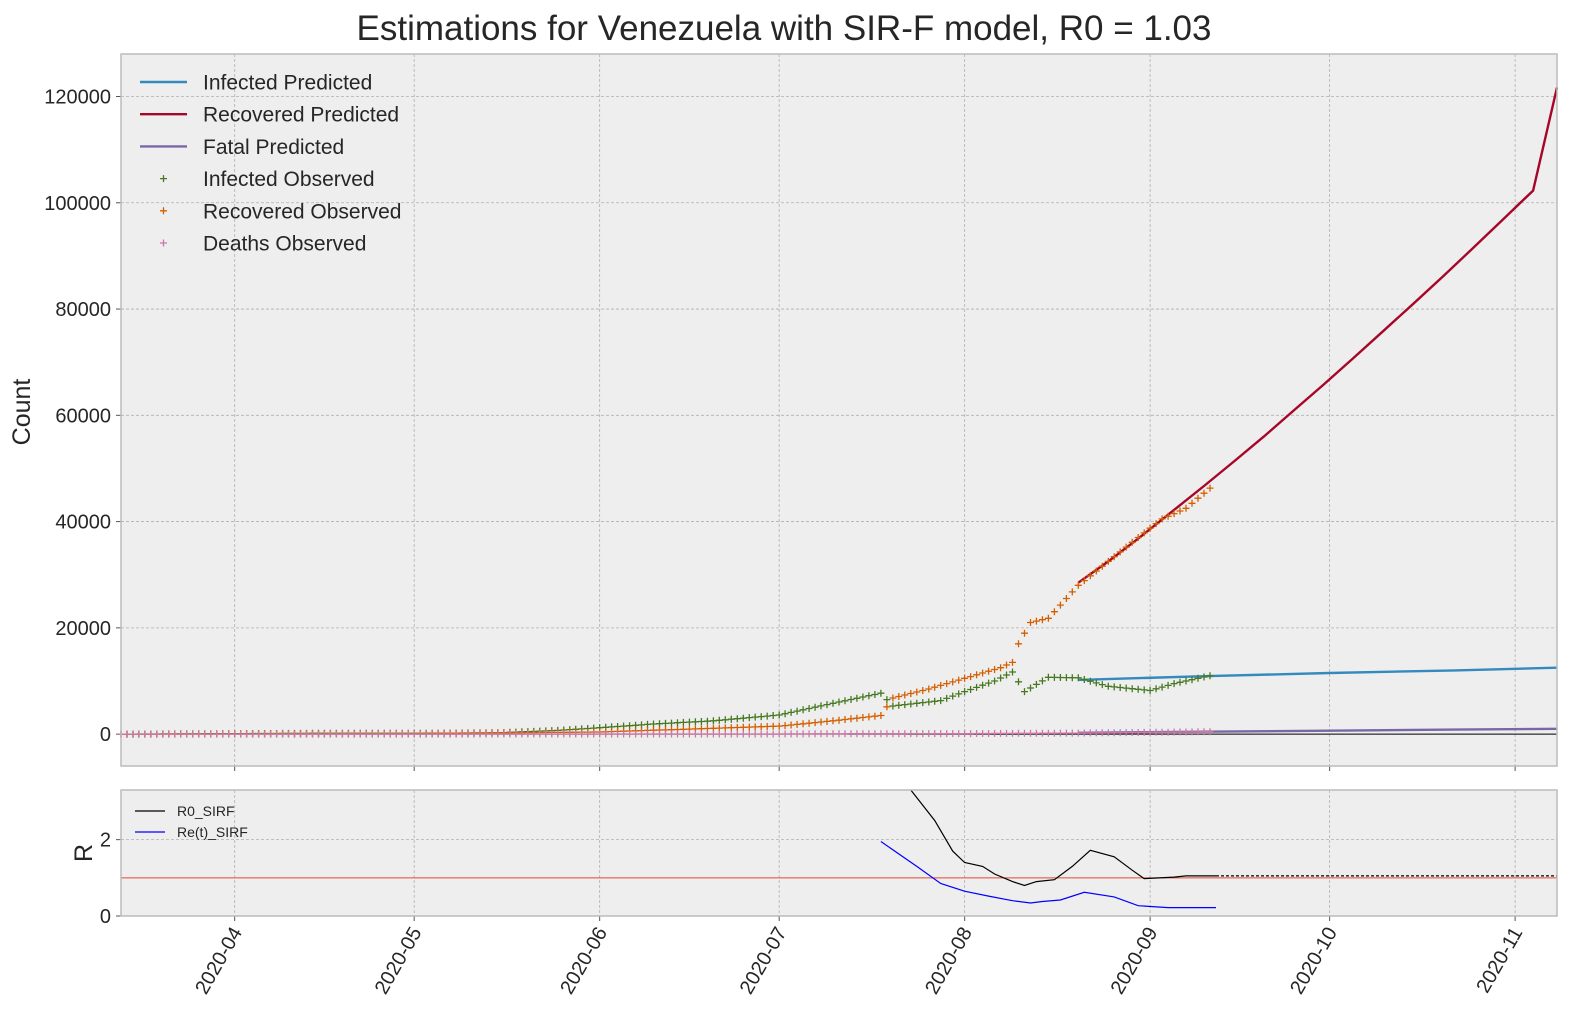 This screenshot has width=1572, height=1021. What do you see at coordinates (83, 523) in the screenshot?
I see `main-y-tick-label-2: 40000` at bounding box center [83, 523].